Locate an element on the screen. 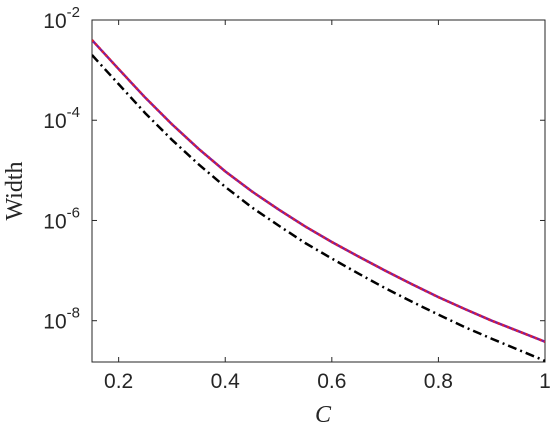 The width and height of the screenshot is (560, 436). x-tick-label: 0.2 is located at coordinates (118, 381).